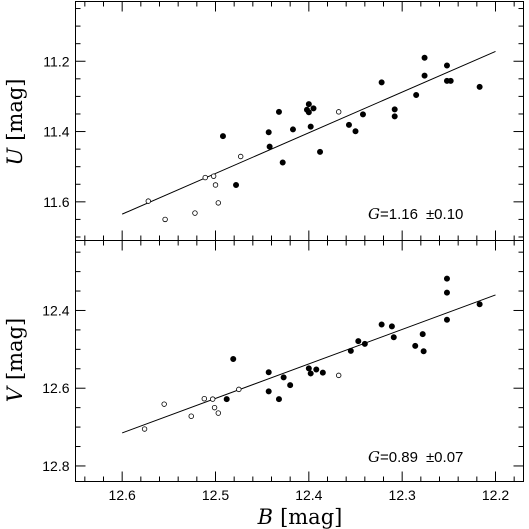  What do you see at coordinates (399, 214) in the screenshot?
I see `top-annotation-value: =1.16` at bounding box center [399, 214].